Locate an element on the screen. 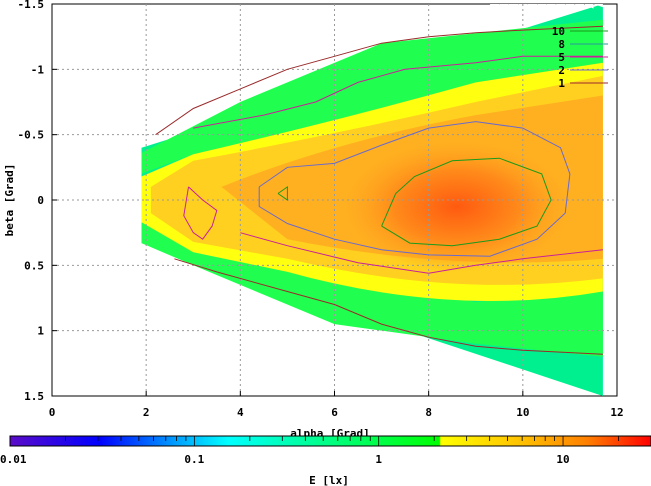  y-axis-ticks: -1.5 -1 -0.5 0 0.5 1 1.5 is located at coordinates (37, 201).